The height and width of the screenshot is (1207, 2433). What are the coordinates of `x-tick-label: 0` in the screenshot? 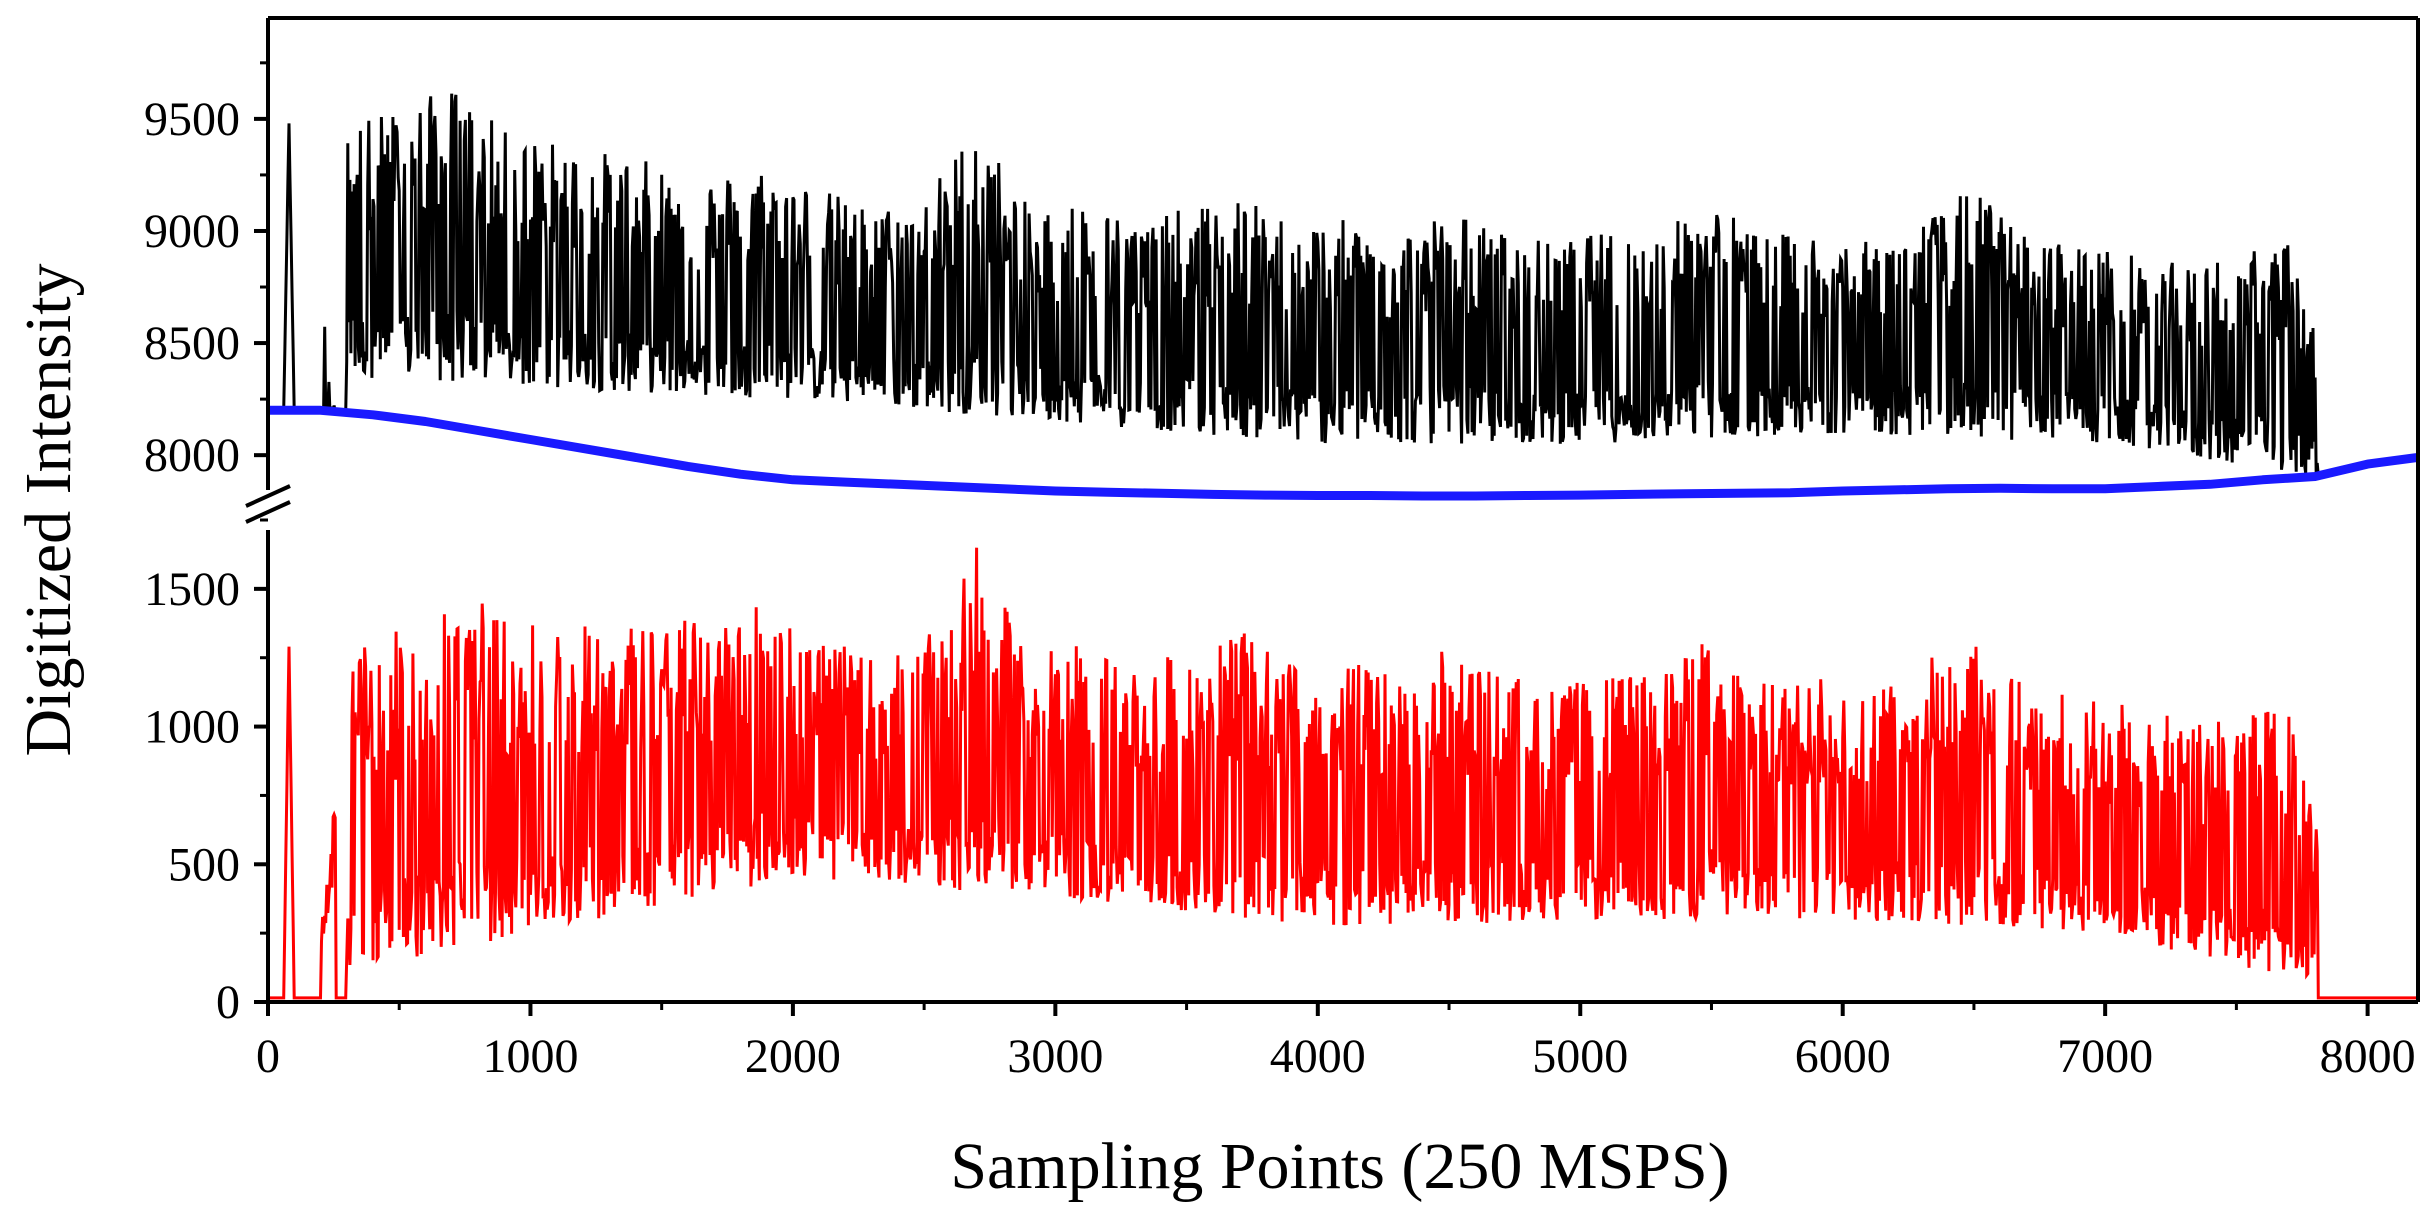 It's located at (268, 1056).